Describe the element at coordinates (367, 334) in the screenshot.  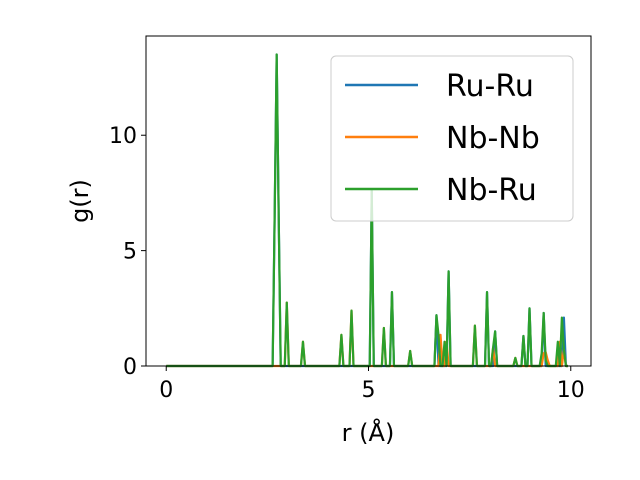
I see `series-line-nb-nb` at that location.